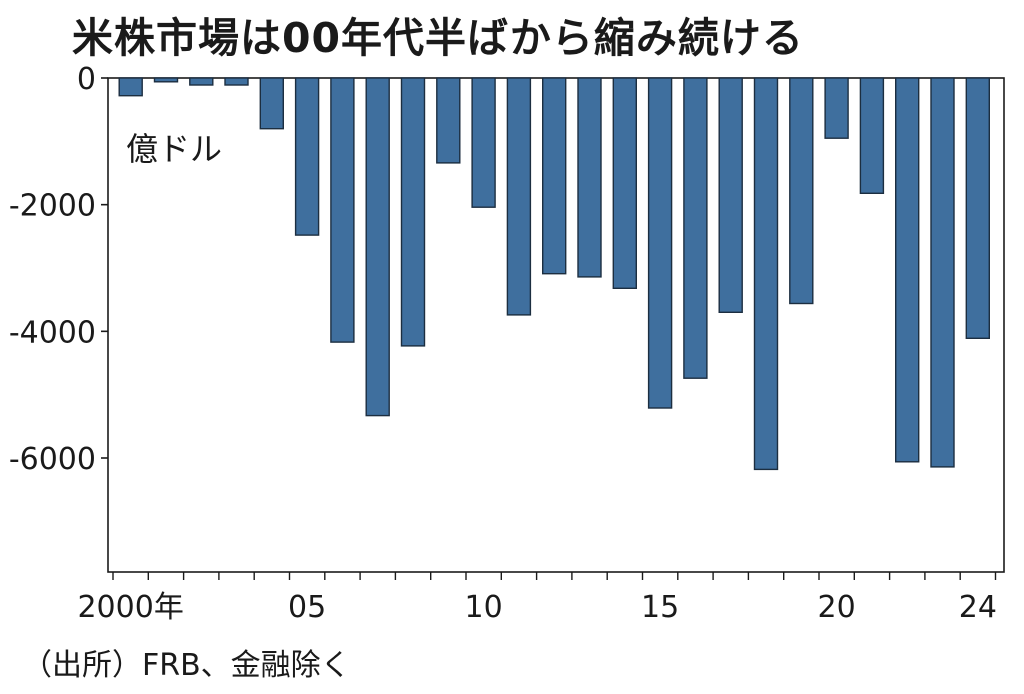  Describe the element at coordinates (130, 87) in the screenshot. I see `bar-2000` at that location.